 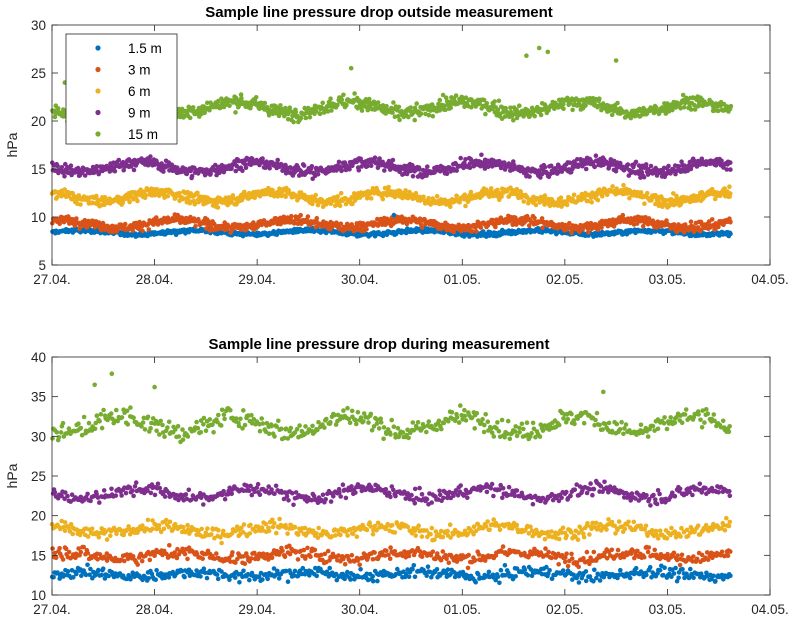 What do you see at coordinates (52, 279) in the screenshot?
I see `x-tick-label: 27.04.` at bounding box center [52, 279].